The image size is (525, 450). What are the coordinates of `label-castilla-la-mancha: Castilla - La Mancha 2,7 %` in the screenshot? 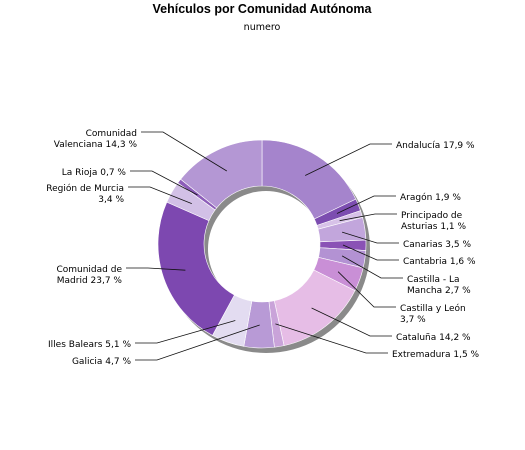 It's located at (439, 285).